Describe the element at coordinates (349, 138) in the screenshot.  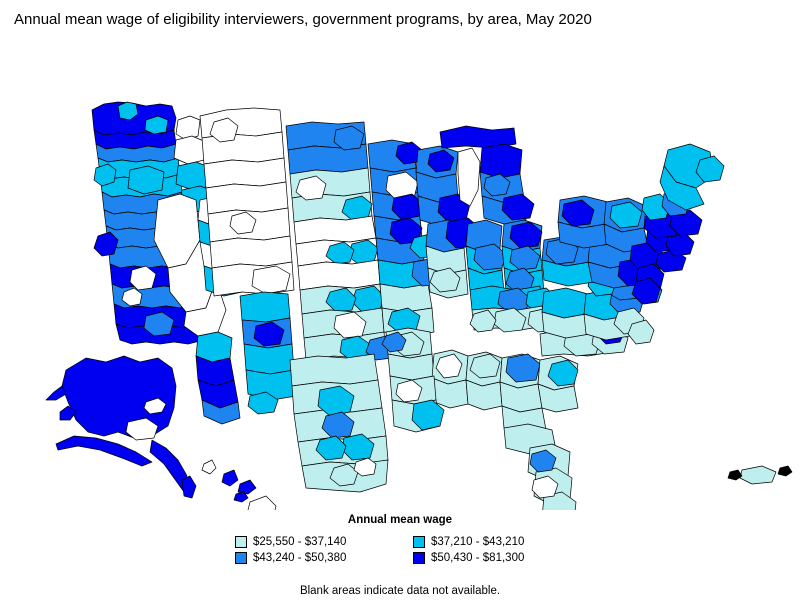
I see `area-nd-fargo` at that location.